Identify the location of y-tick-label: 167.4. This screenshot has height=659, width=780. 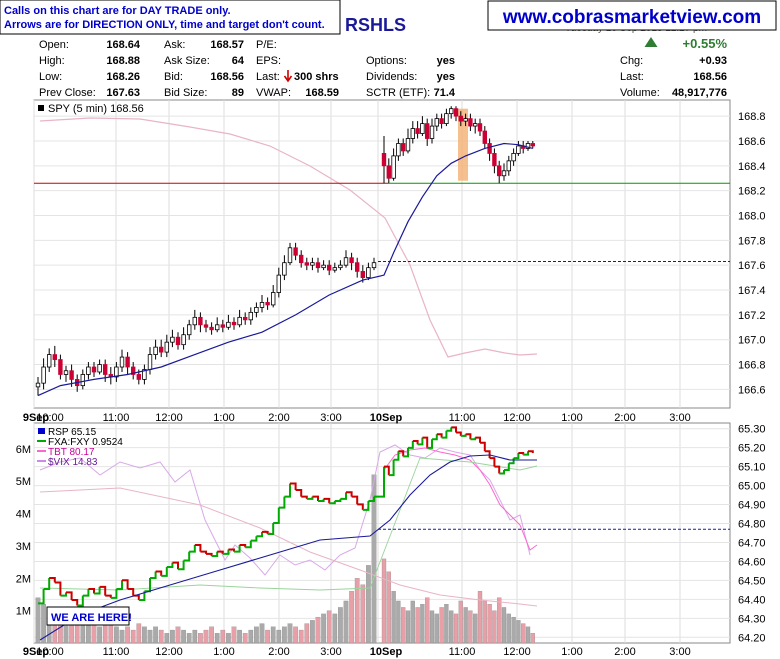
(752, 291).